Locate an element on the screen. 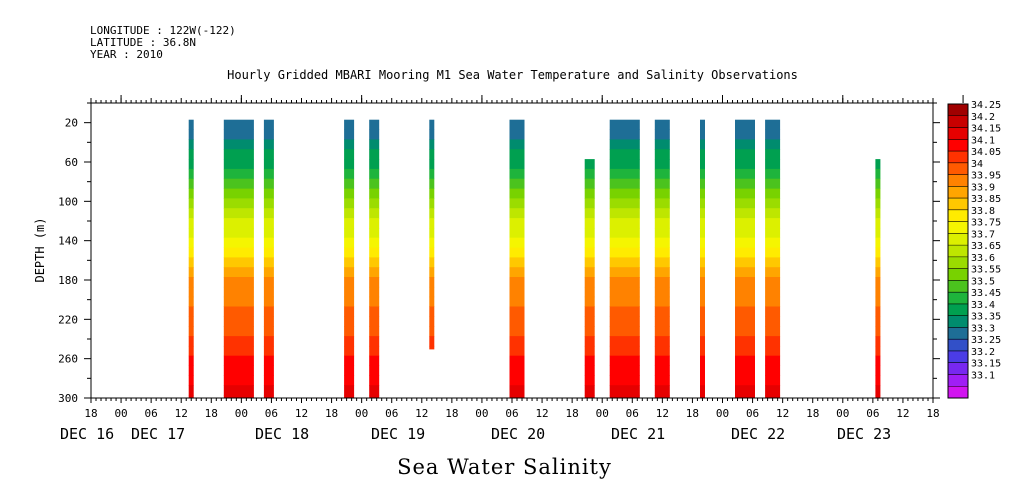 This screenshot has height=504, width=1009. colorbar-label: 34.25 is located at coordinates (986, 105).